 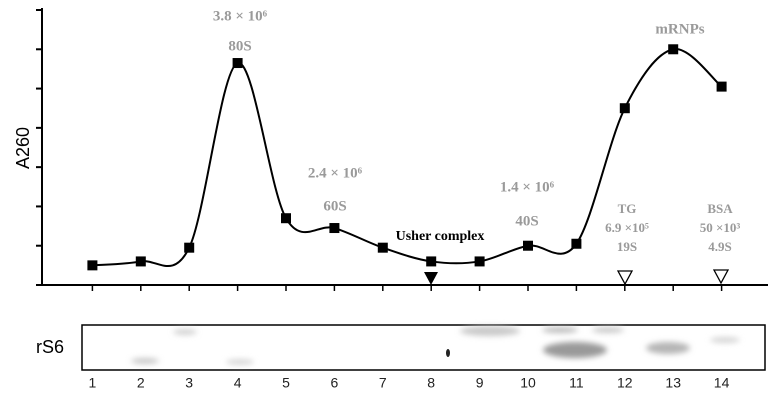 What do you see at coordinates (50, 347) in the screenshot?
I see `blot-label: rS6` at bounding box center [50, 347].